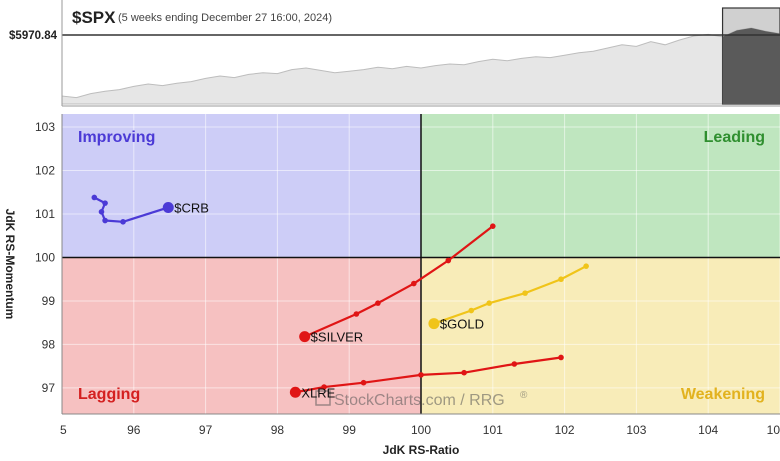 The height and width of the screenshot is (461, 780). I want to click on x-tick-label: 10, so click(773, 430).